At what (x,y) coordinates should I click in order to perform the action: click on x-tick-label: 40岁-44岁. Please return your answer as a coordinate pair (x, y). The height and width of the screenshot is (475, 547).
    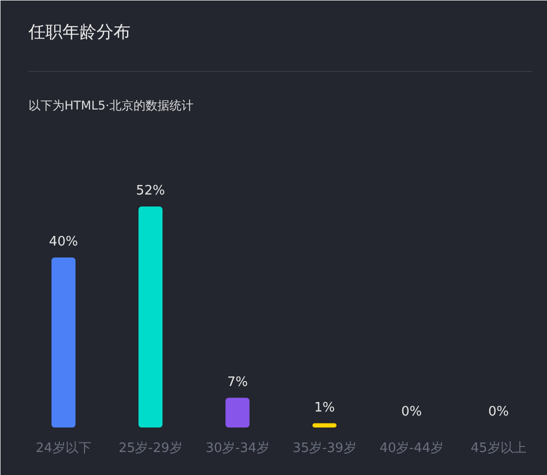
    Looking at the image, I should click on (412, 448).